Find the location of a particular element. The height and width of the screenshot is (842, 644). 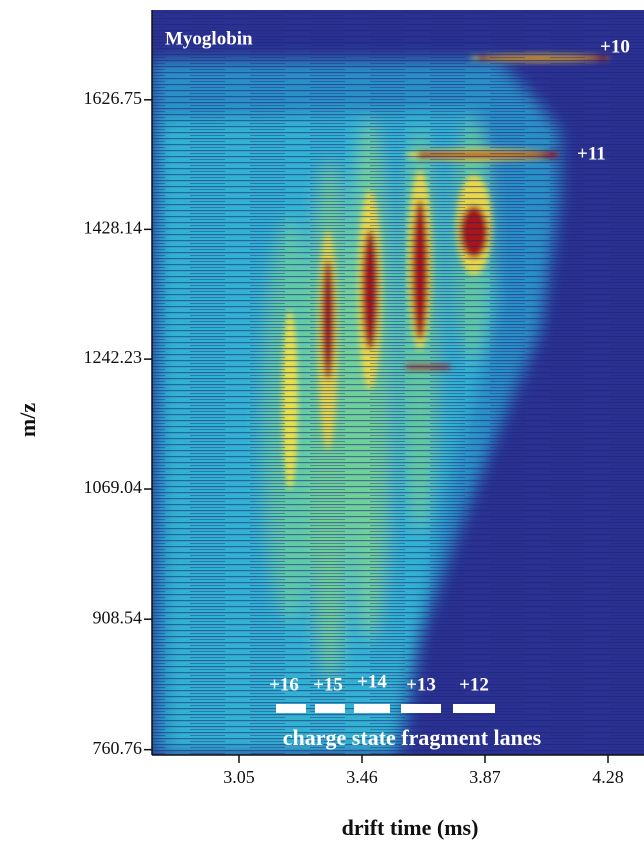

annotation: +15 is located at coordinates (328, 684).